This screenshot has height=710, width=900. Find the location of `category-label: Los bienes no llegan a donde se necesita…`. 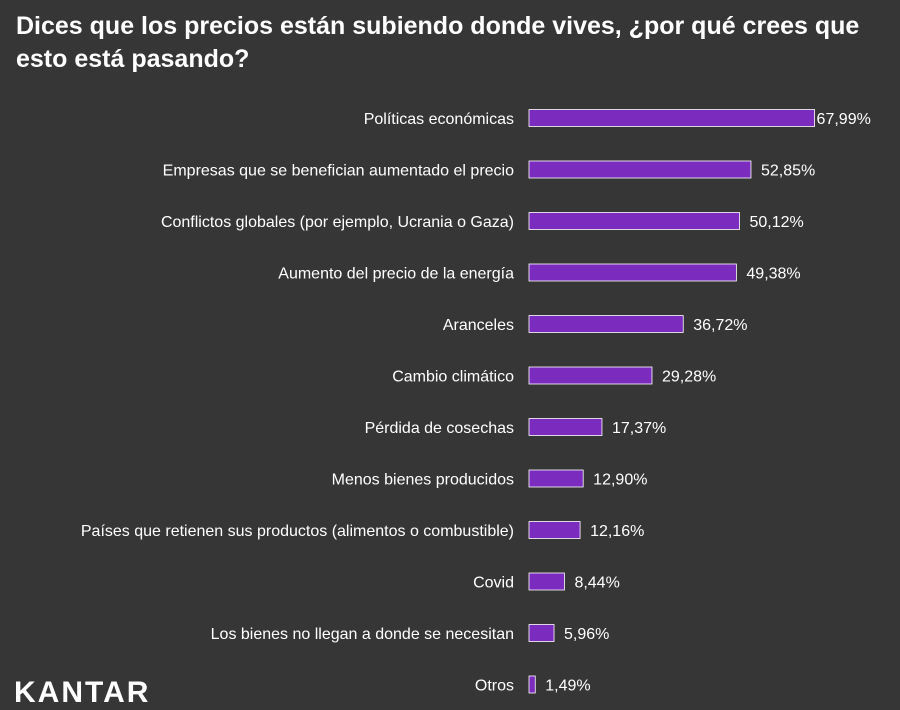

category-label: Los bienes no llegan a donde se necesita… is located at coordinates (362, 634).